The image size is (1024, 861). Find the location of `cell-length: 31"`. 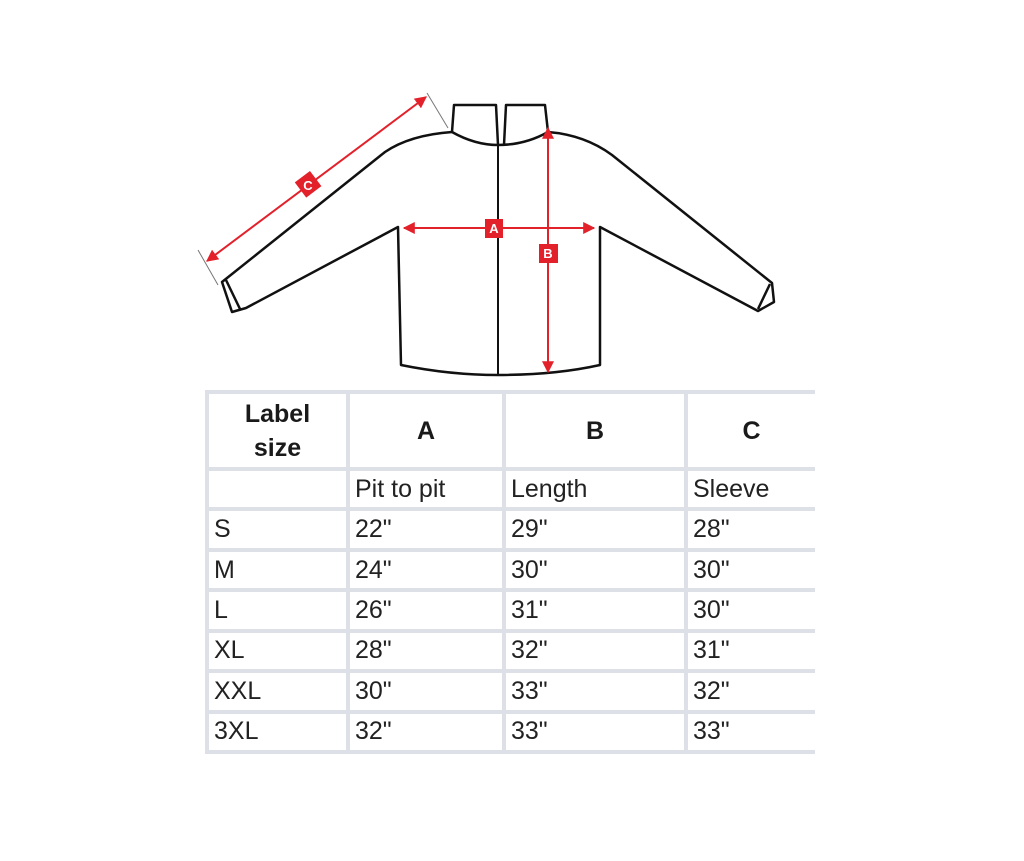

cell-length: 31" is located at coordinates (595, 610).